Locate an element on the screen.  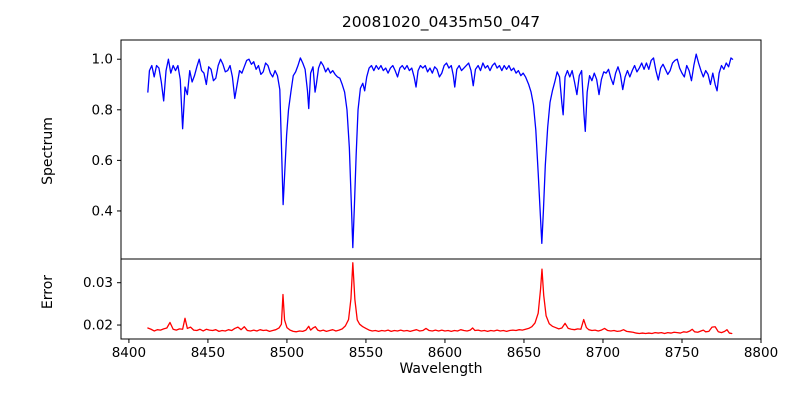
error-y-tick-label: 0.03 is located at coordinates (98, 283).